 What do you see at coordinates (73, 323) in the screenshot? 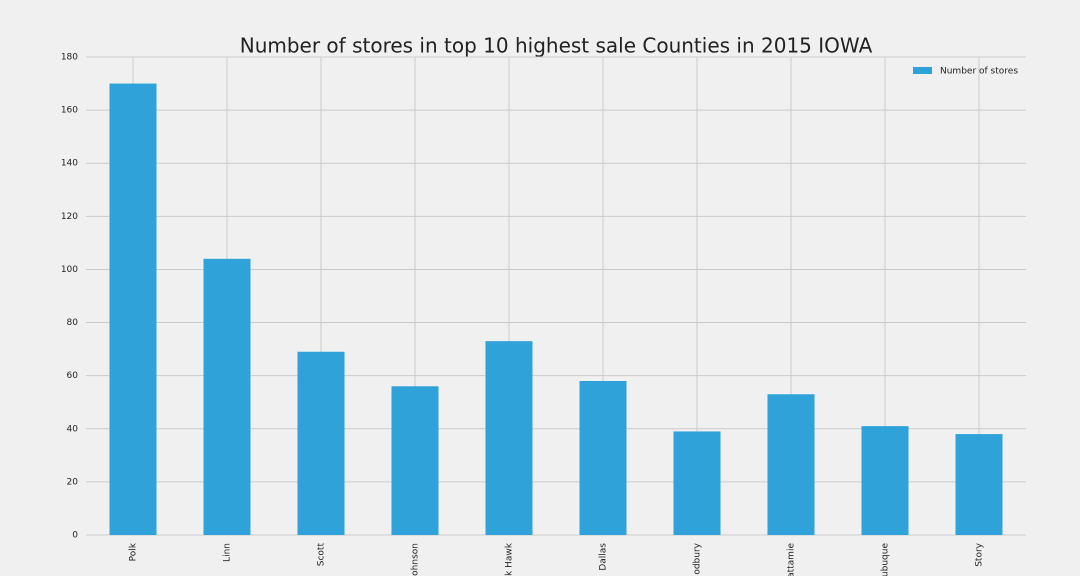
I see `y-tick-label: 80` at bounding box center [73, 323].